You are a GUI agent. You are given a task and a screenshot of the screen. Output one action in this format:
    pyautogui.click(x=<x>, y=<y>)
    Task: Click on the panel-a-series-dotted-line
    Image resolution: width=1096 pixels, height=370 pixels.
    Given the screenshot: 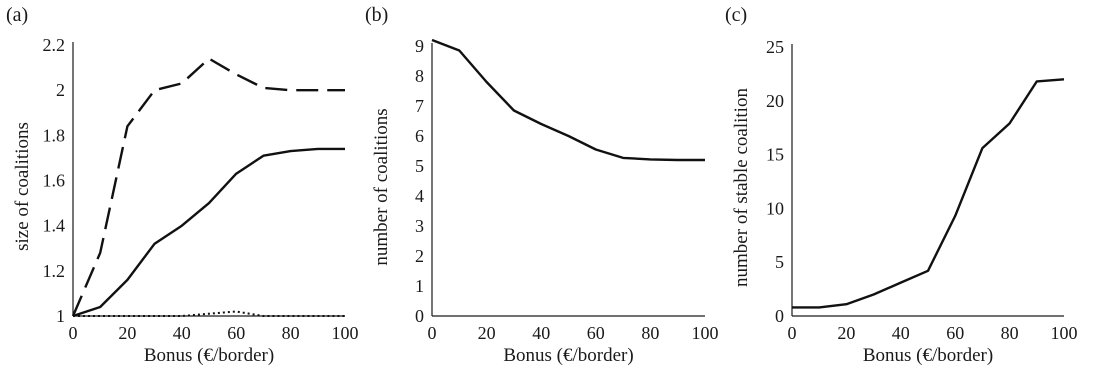 What is the action you would take?
    pyautogui.click(x=209, y=313)
    